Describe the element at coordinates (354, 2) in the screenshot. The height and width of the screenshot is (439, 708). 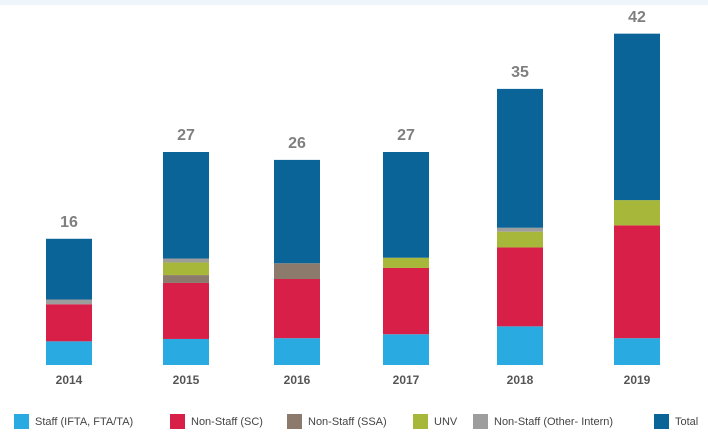
I see `top-band` at that location.